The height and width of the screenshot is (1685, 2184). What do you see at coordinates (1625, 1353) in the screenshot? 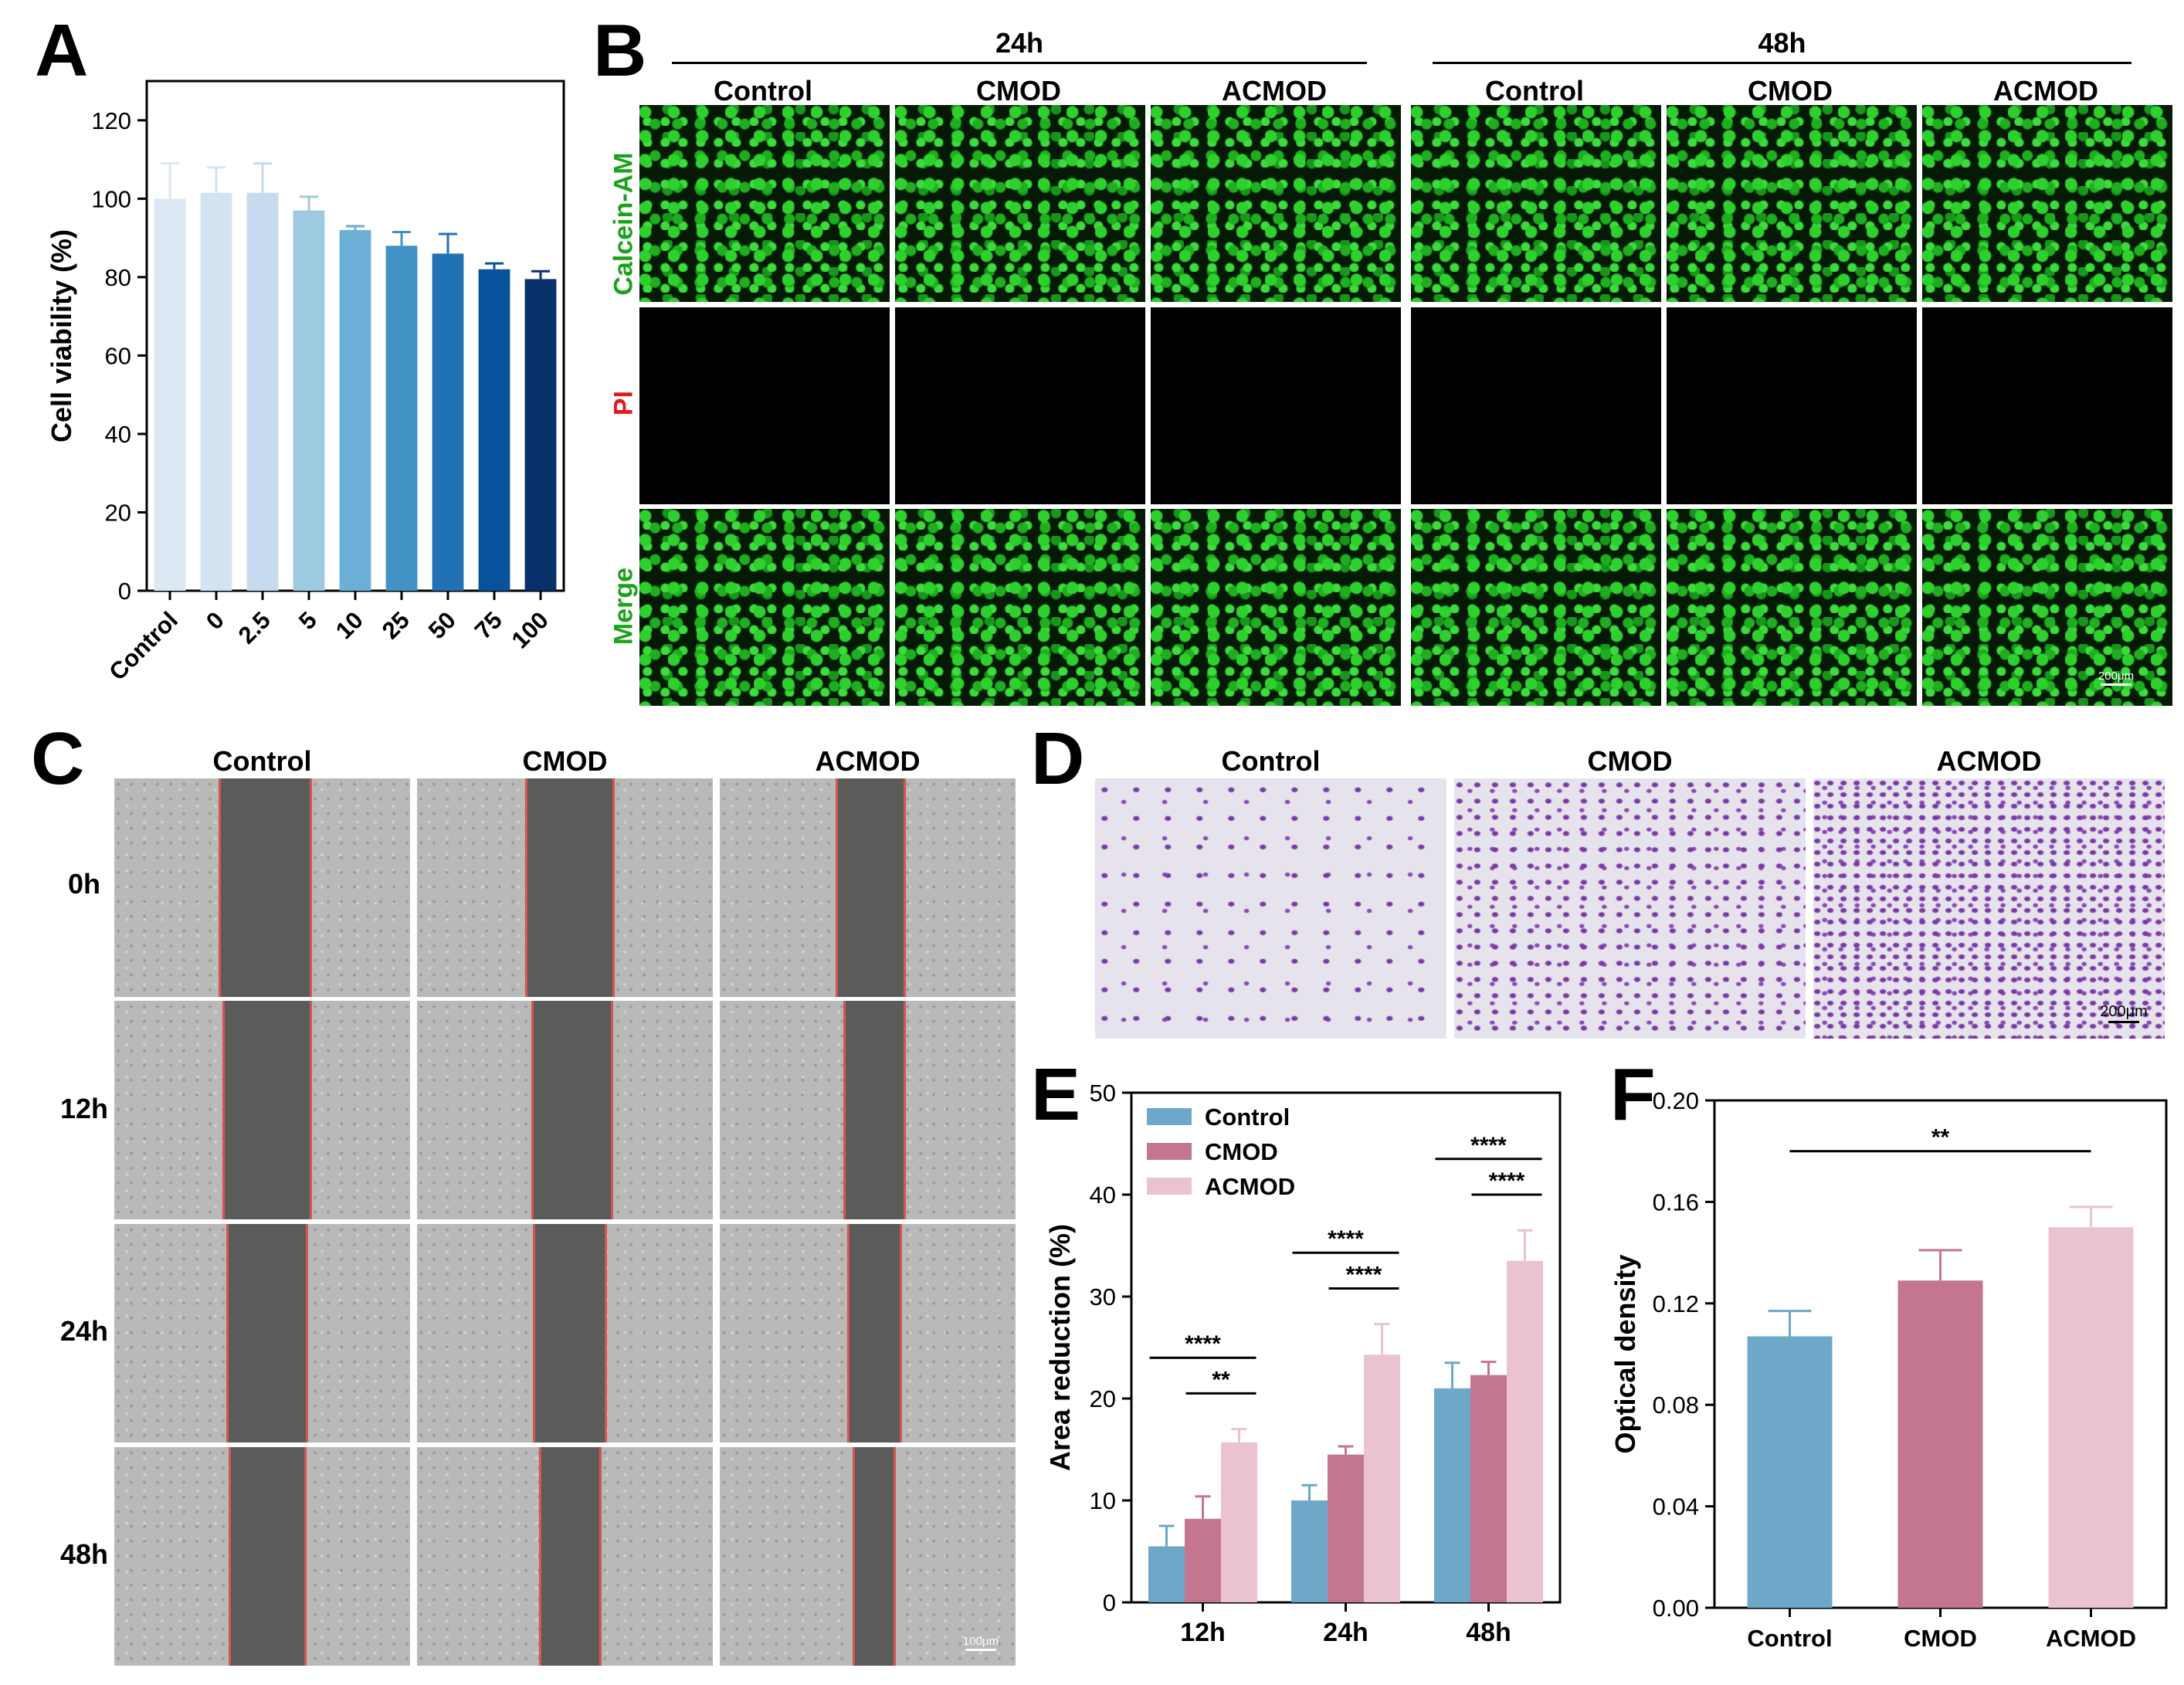
I see `y-axis-label: Optical density` at bounding box center [1625, 1353].